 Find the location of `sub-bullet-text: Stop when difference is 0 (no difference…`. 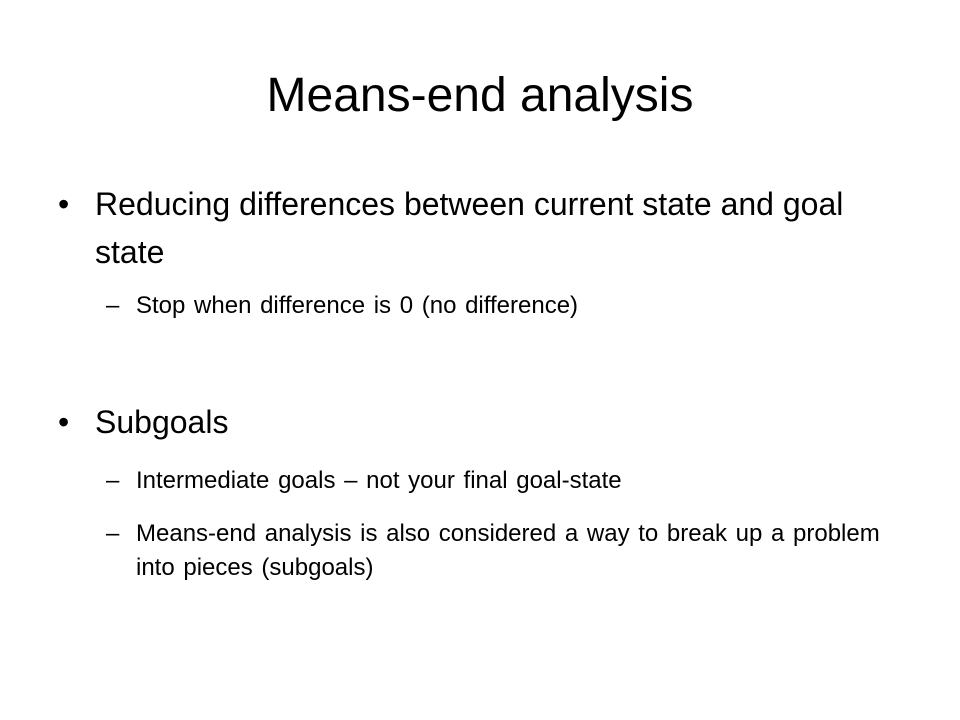

sub-bullet-text: Stop when difference is 0 (no difference… is located at coordinates (357, 305).